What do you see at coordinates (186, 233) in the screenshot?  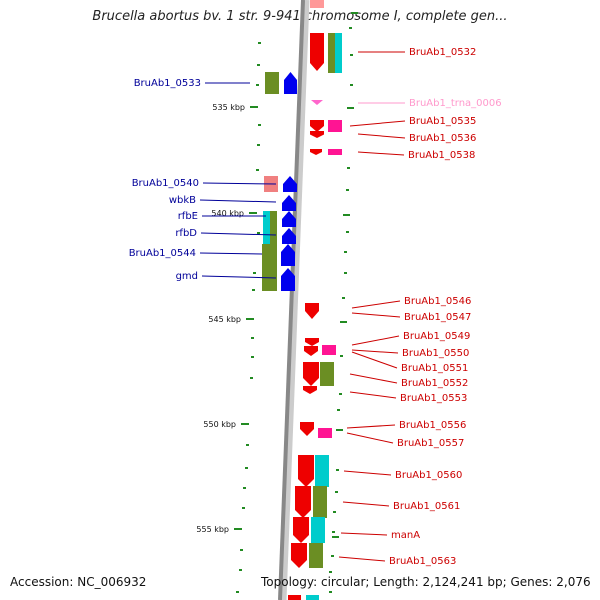 I see `gene-label-rfbD: rfbD` at bounding box center [186, 233].